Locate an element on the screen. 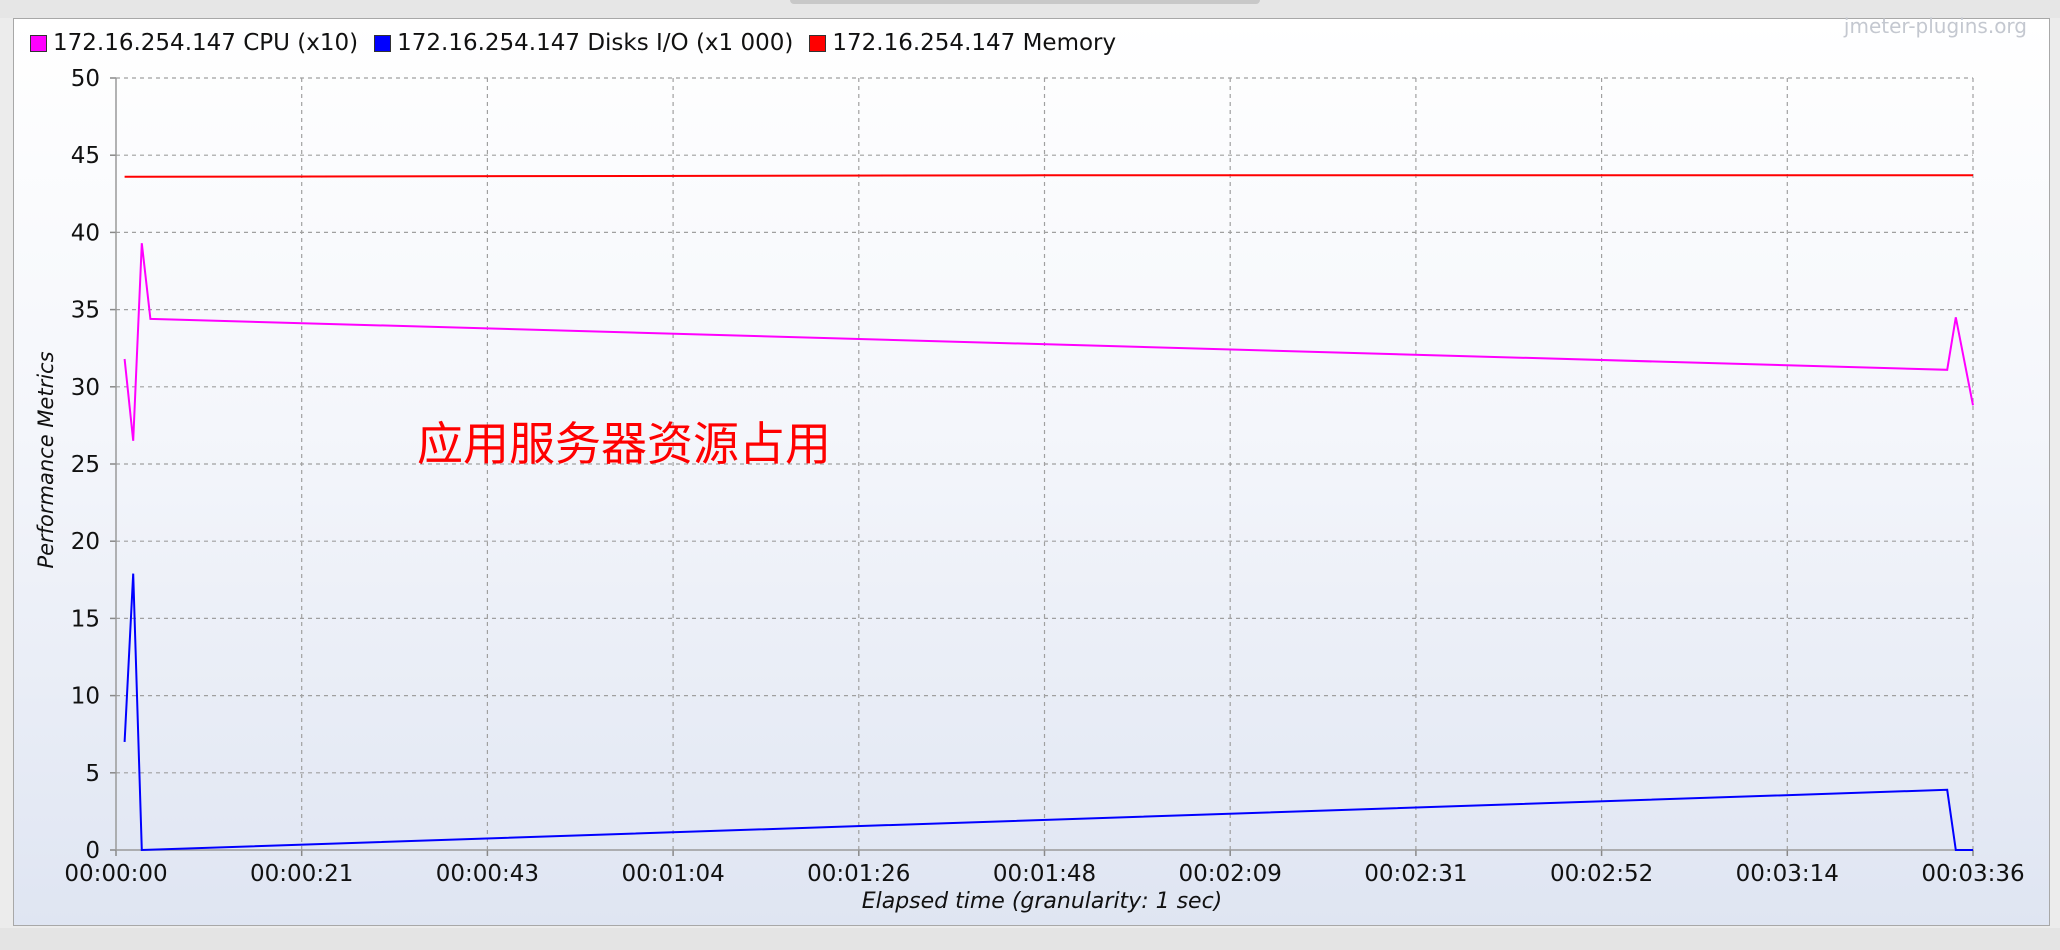 The width and height of the screenshot is (2060, 950). y-tick-label: 40 is located at coordinates (85, 233).